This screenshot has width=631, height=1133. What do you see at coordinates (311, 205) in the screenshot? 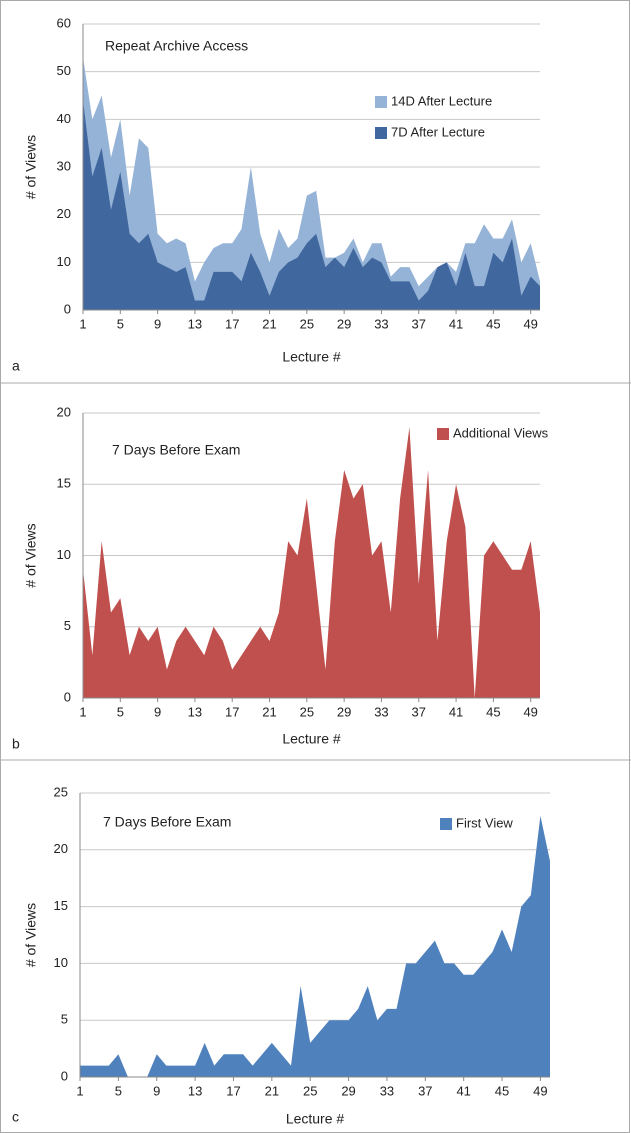
I see `area` at bounding box center [311, 205].